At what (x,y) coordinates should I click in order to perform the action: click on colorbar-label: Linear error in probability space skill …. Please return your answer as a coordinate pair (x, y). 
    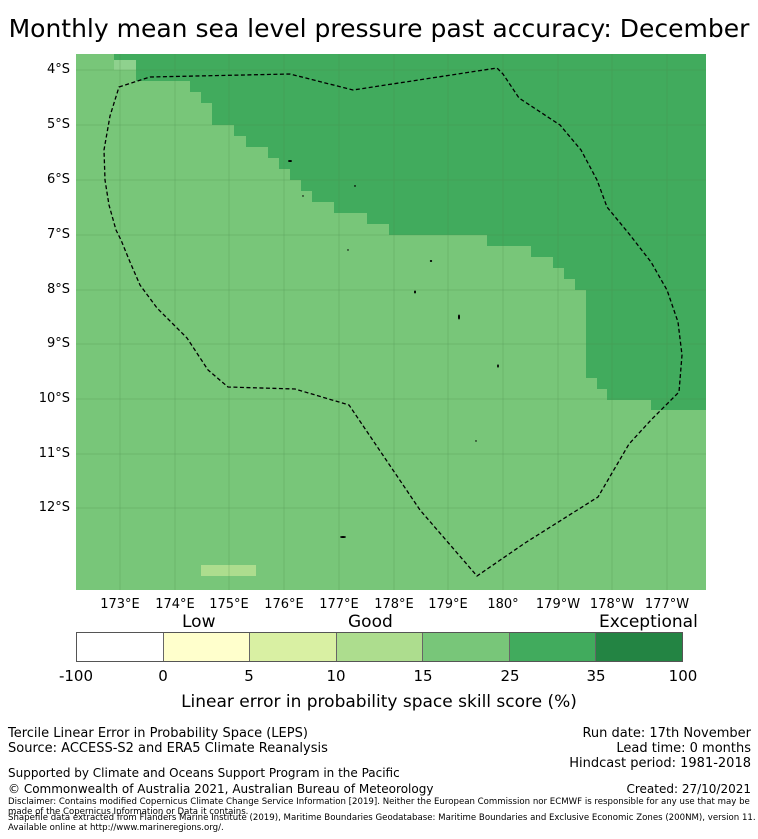
    Looking at the image, I should click on (379, 702).